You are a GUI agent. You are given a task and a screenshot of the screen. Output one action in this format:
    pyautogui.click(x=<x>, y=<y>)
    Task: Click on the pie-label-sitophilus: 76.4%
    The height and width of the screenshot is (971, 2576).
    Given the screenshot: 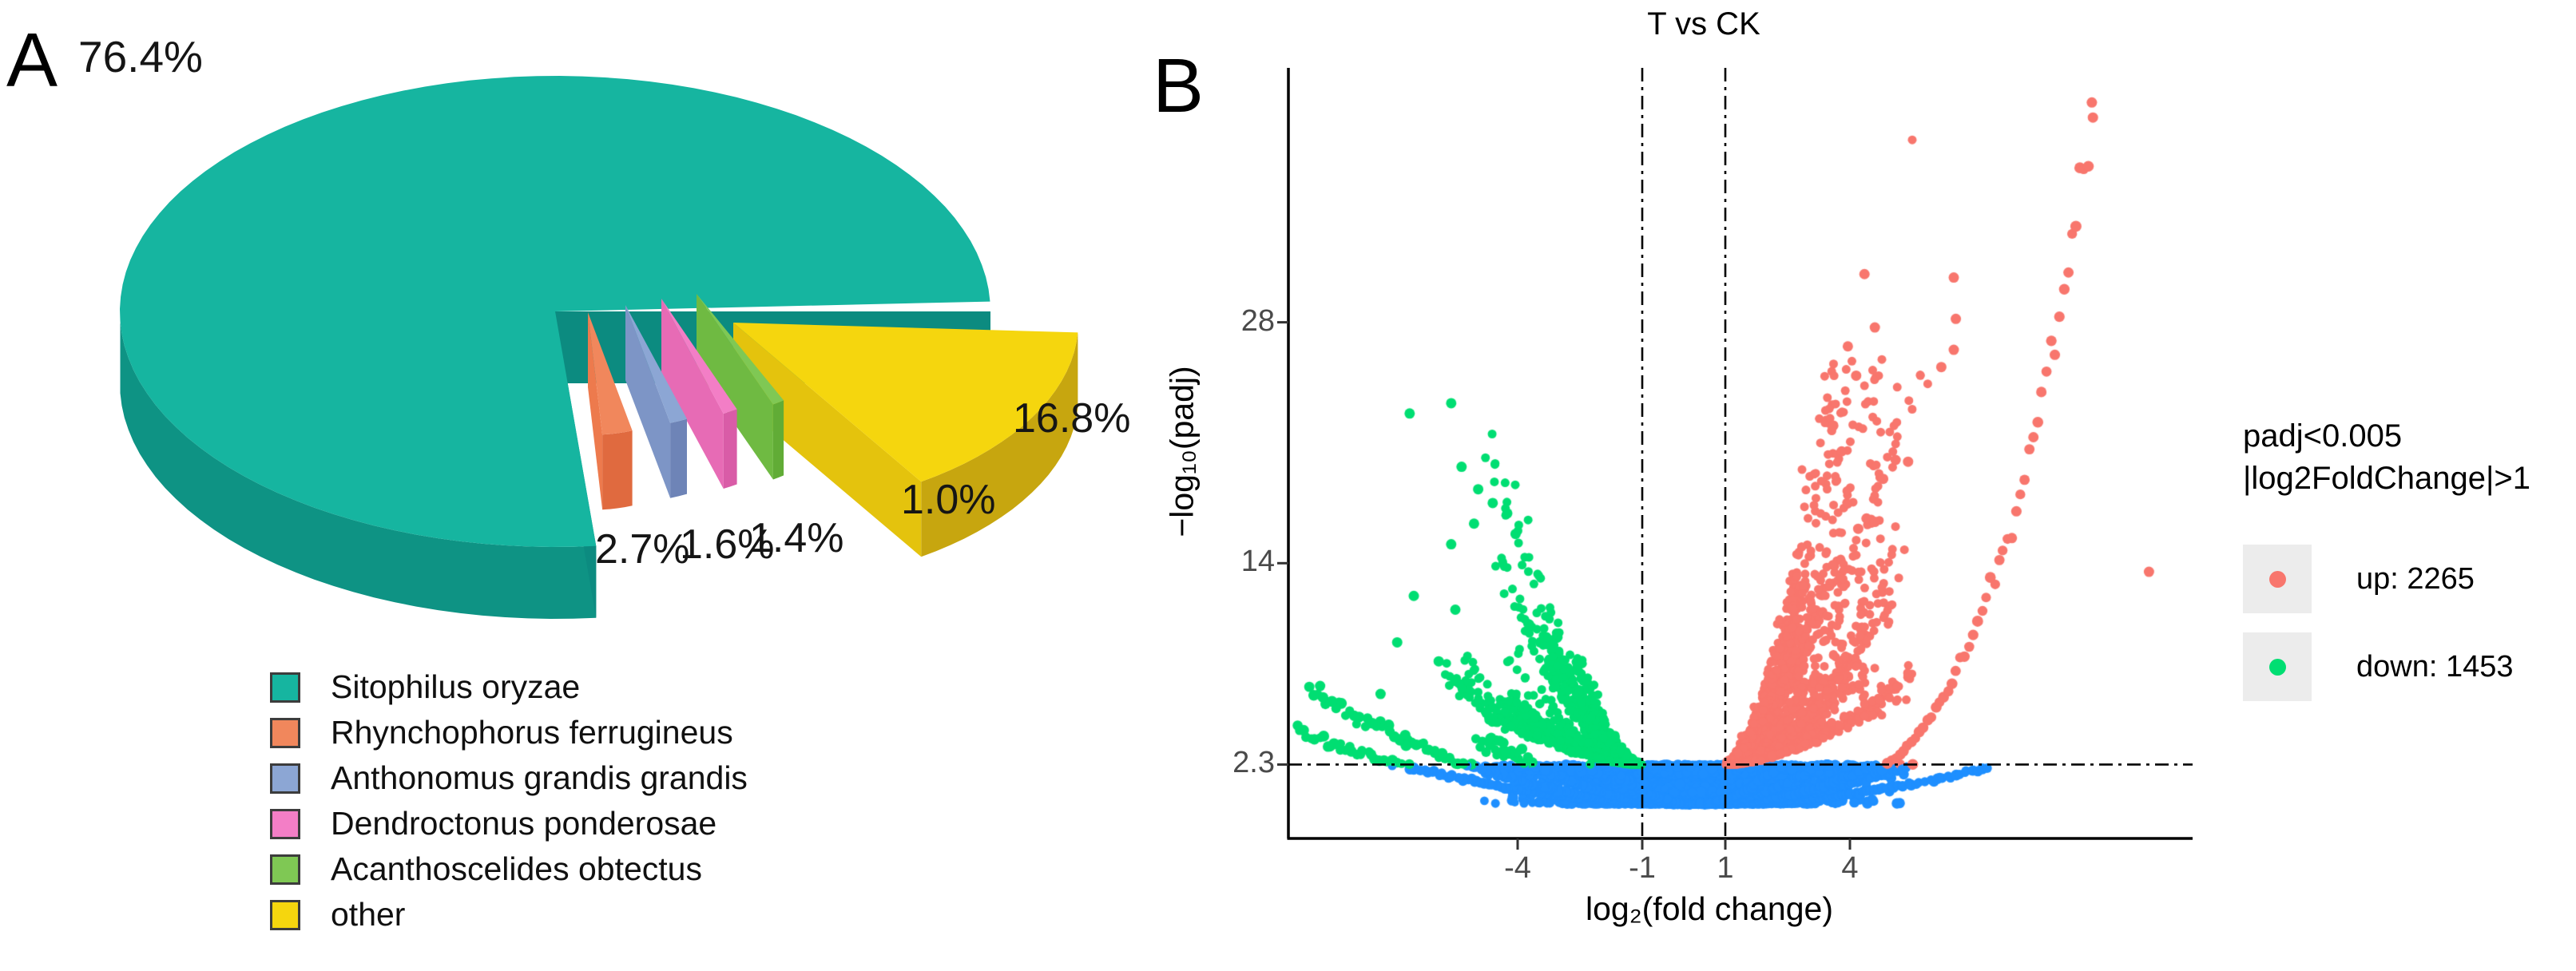 What is the action you would take?
    pyautogui.click(x=140, y=56)
    